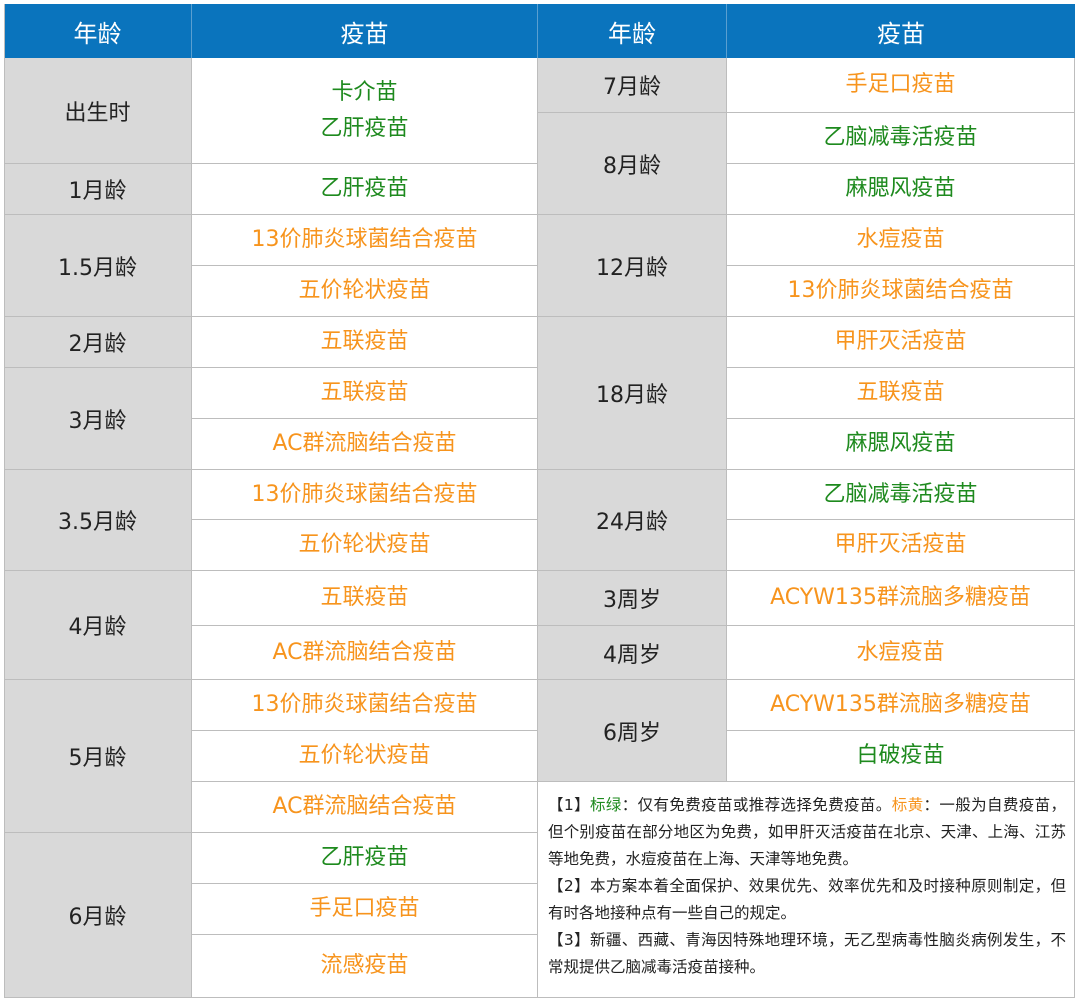 Image resolution: width=1080 pixels, height=1004 pixels. I want to click on left-age-cell: 3.5月龄, so click(98, 520).